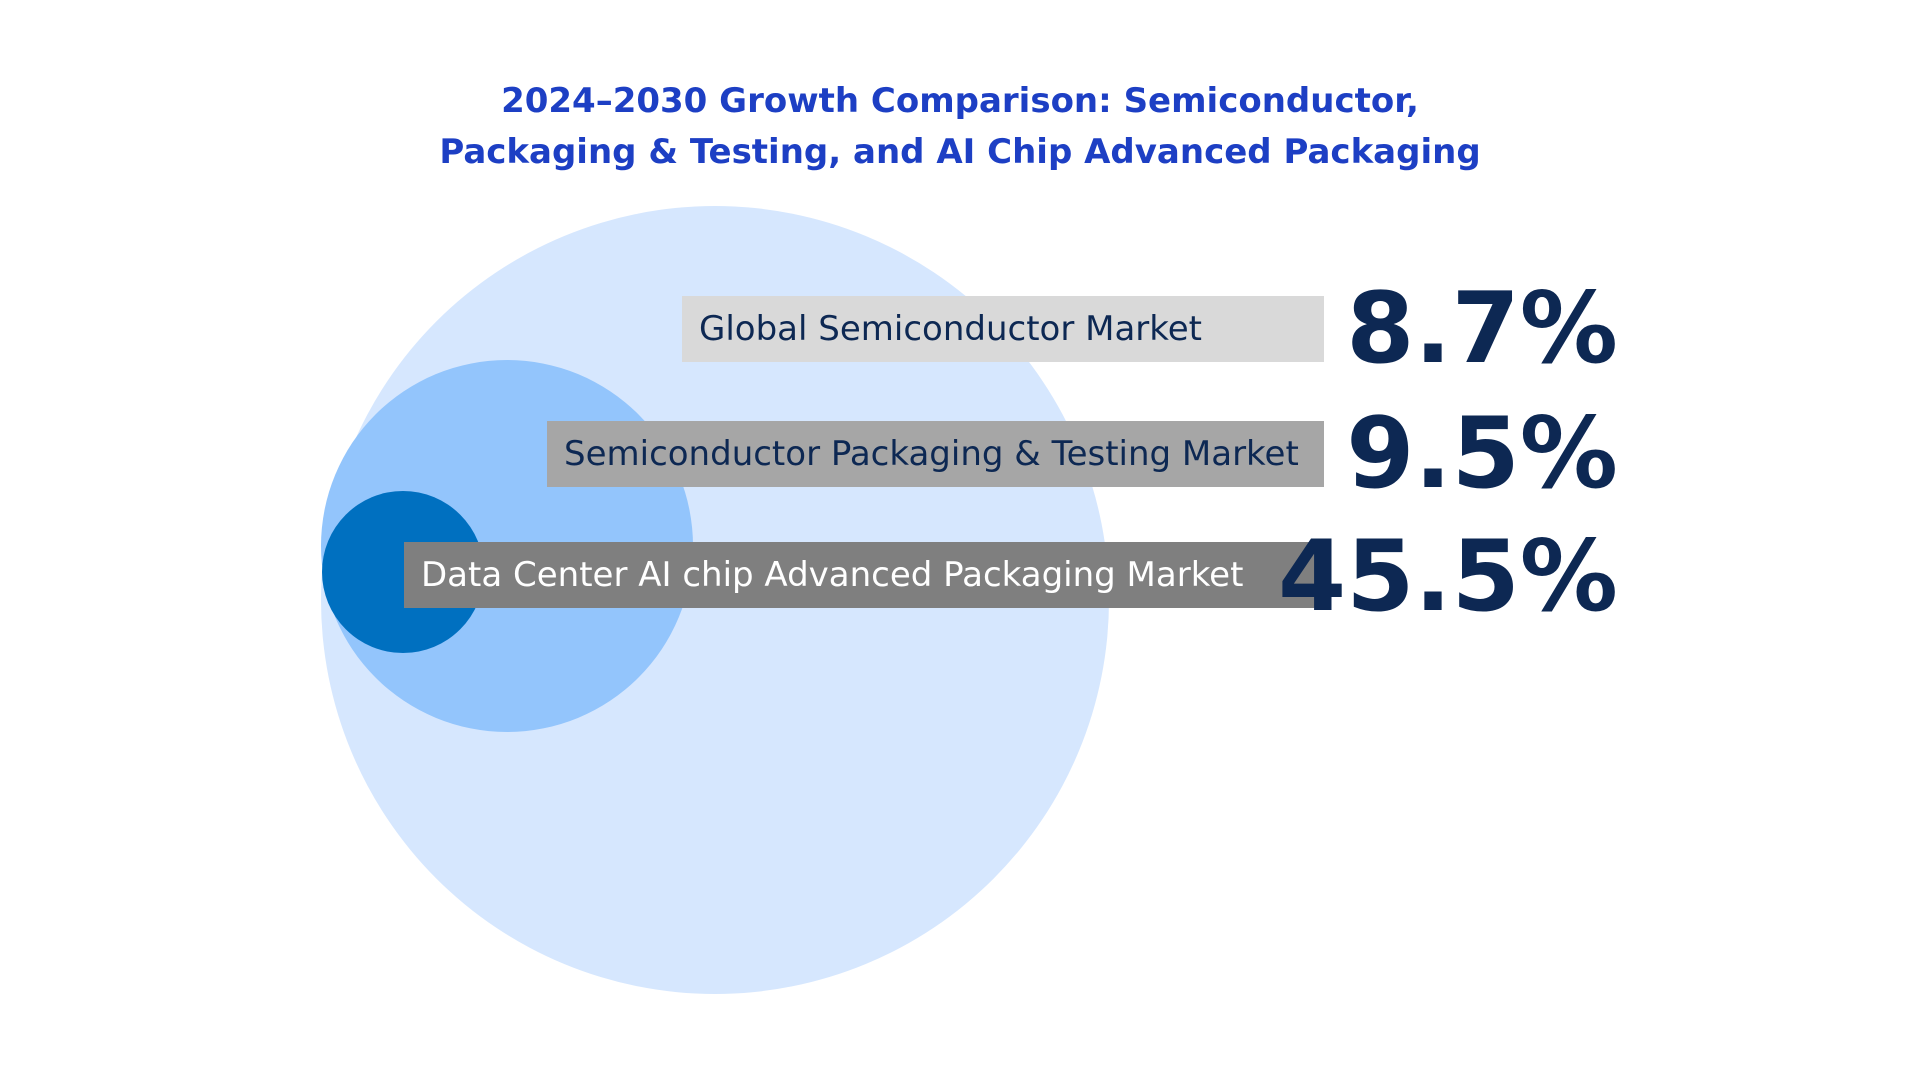 The height and width of the screenshot is (1080, 1920). Describe the element at coordinates (931, 454) in the screenshot. I see `label-text: Semiconductor Packaging & Testing Market` at that location.